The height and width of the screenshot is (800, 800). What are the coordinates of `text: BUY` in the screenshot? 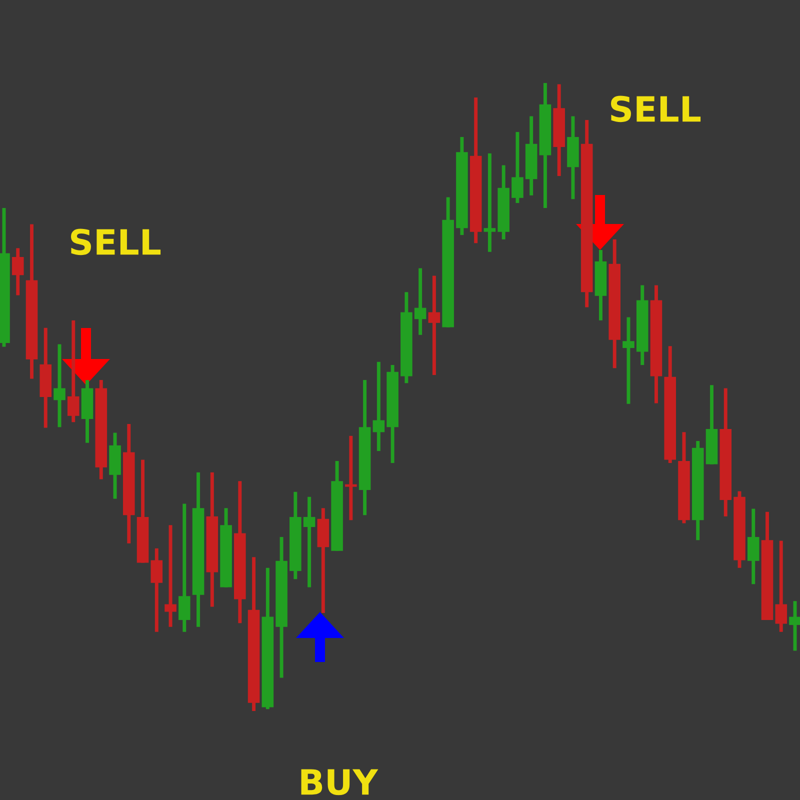 It's located at (339, 782).